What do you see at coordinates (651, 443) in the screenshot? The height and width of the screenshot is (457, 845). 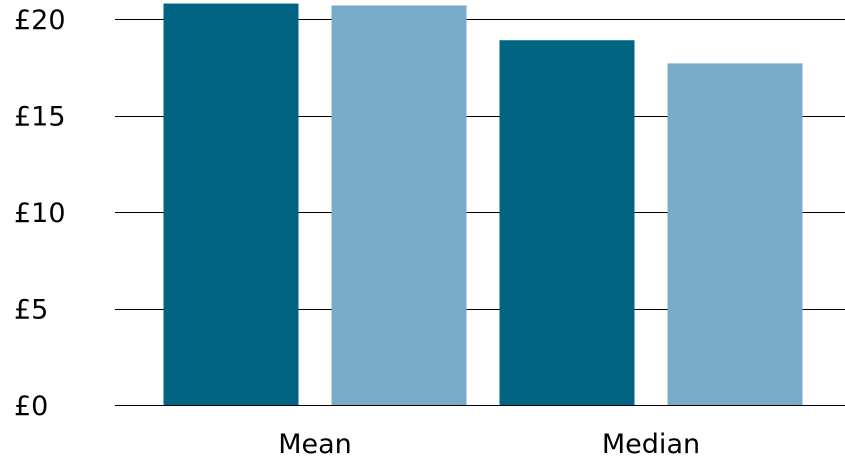 I see `x-tick-label-median: Median` at bounding box center [651, 443].